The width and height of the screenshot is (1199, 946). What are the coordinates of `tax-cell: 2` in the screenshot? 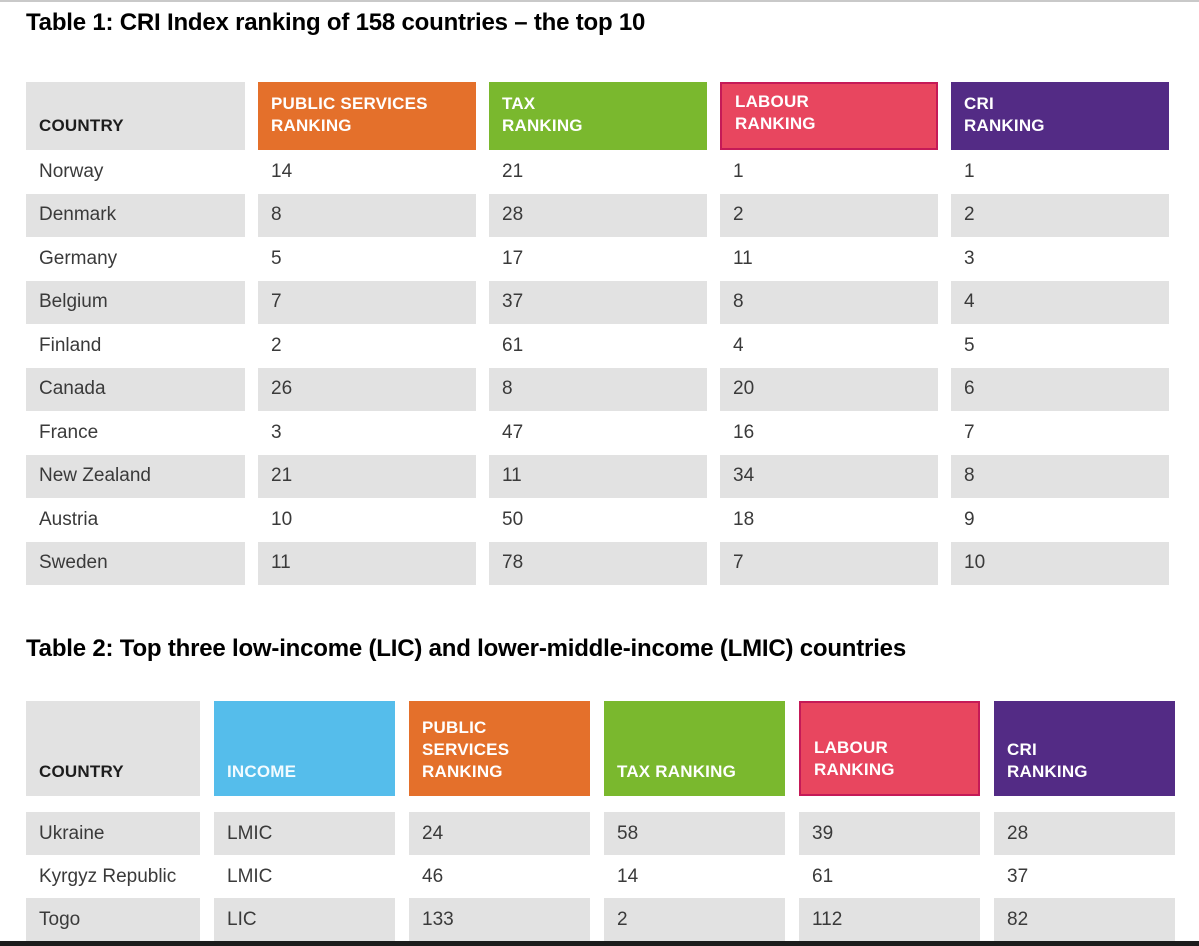 It's located at (694, 919).